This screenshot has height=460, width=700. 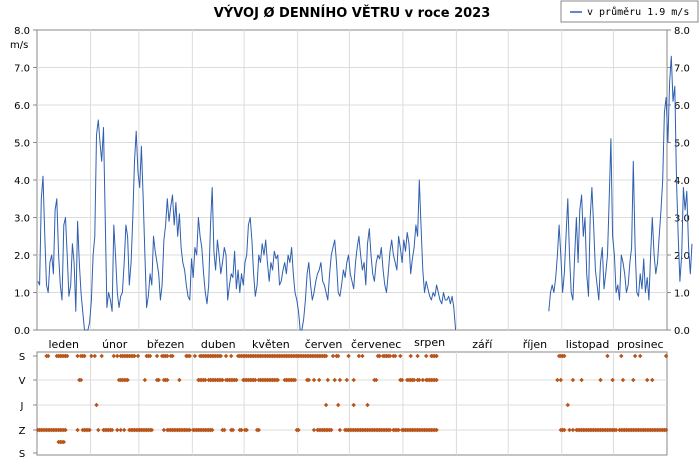 I want to click on month-label: listopad, so click(x=588, y=344).